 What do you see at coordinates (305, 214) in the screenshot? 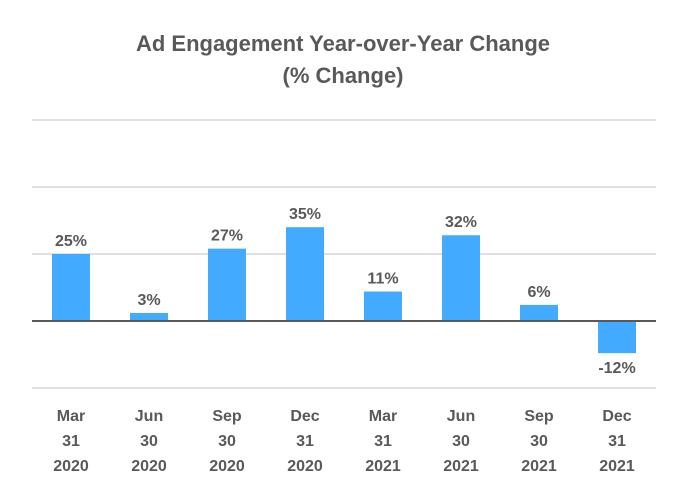
I see `data-label: 35%` at bounding box center [305, 214].